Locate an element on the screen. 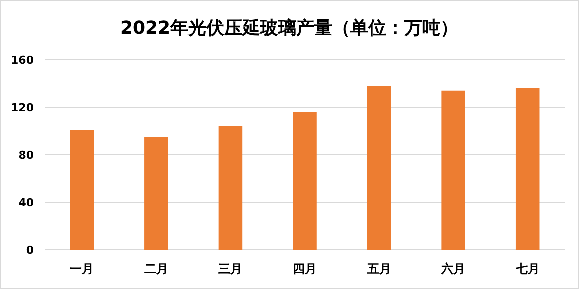 The image size is (579, 289). x-tick-label: 四月 is located at coordinates (305, 269).